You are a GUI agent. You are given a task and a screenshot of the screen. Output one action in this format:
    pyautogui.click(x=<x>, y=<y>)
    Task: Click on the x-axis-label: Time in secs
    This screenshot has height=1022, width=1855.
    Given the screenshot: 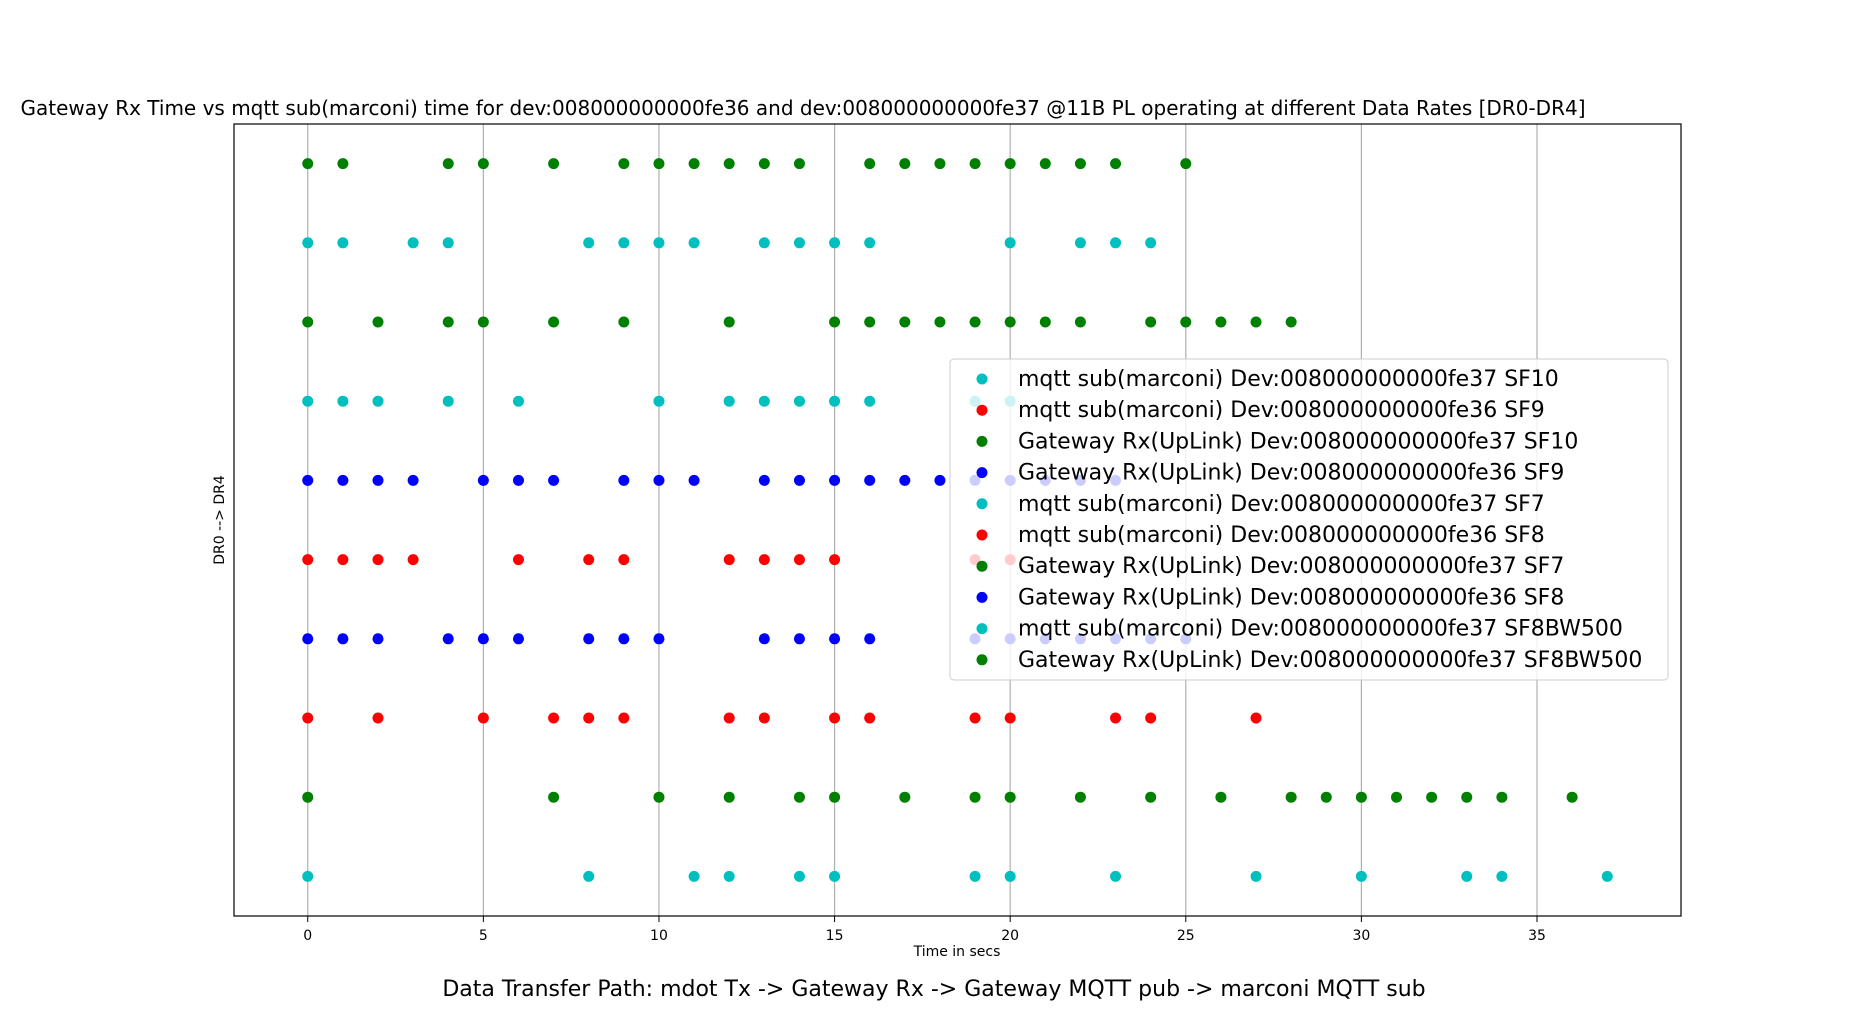 What is the action you would take?
    pyautogui.click(x=957, y=952)
    